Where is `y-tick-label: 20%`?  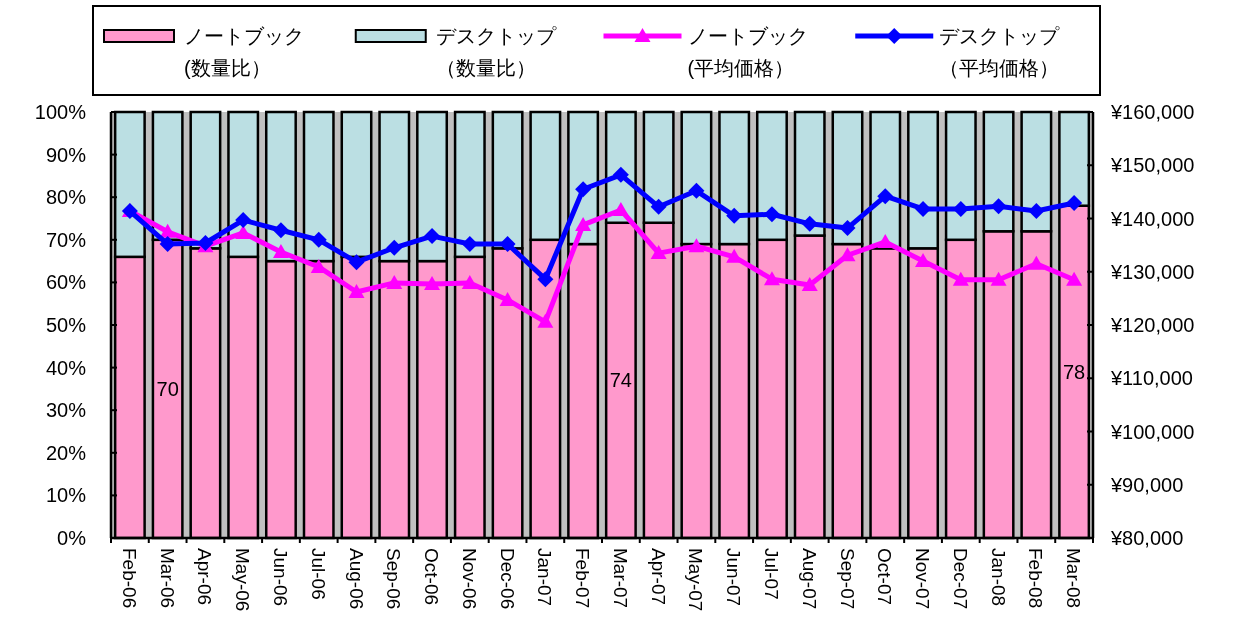
y-tick-label: 20% is located at coordinates (66, 452).